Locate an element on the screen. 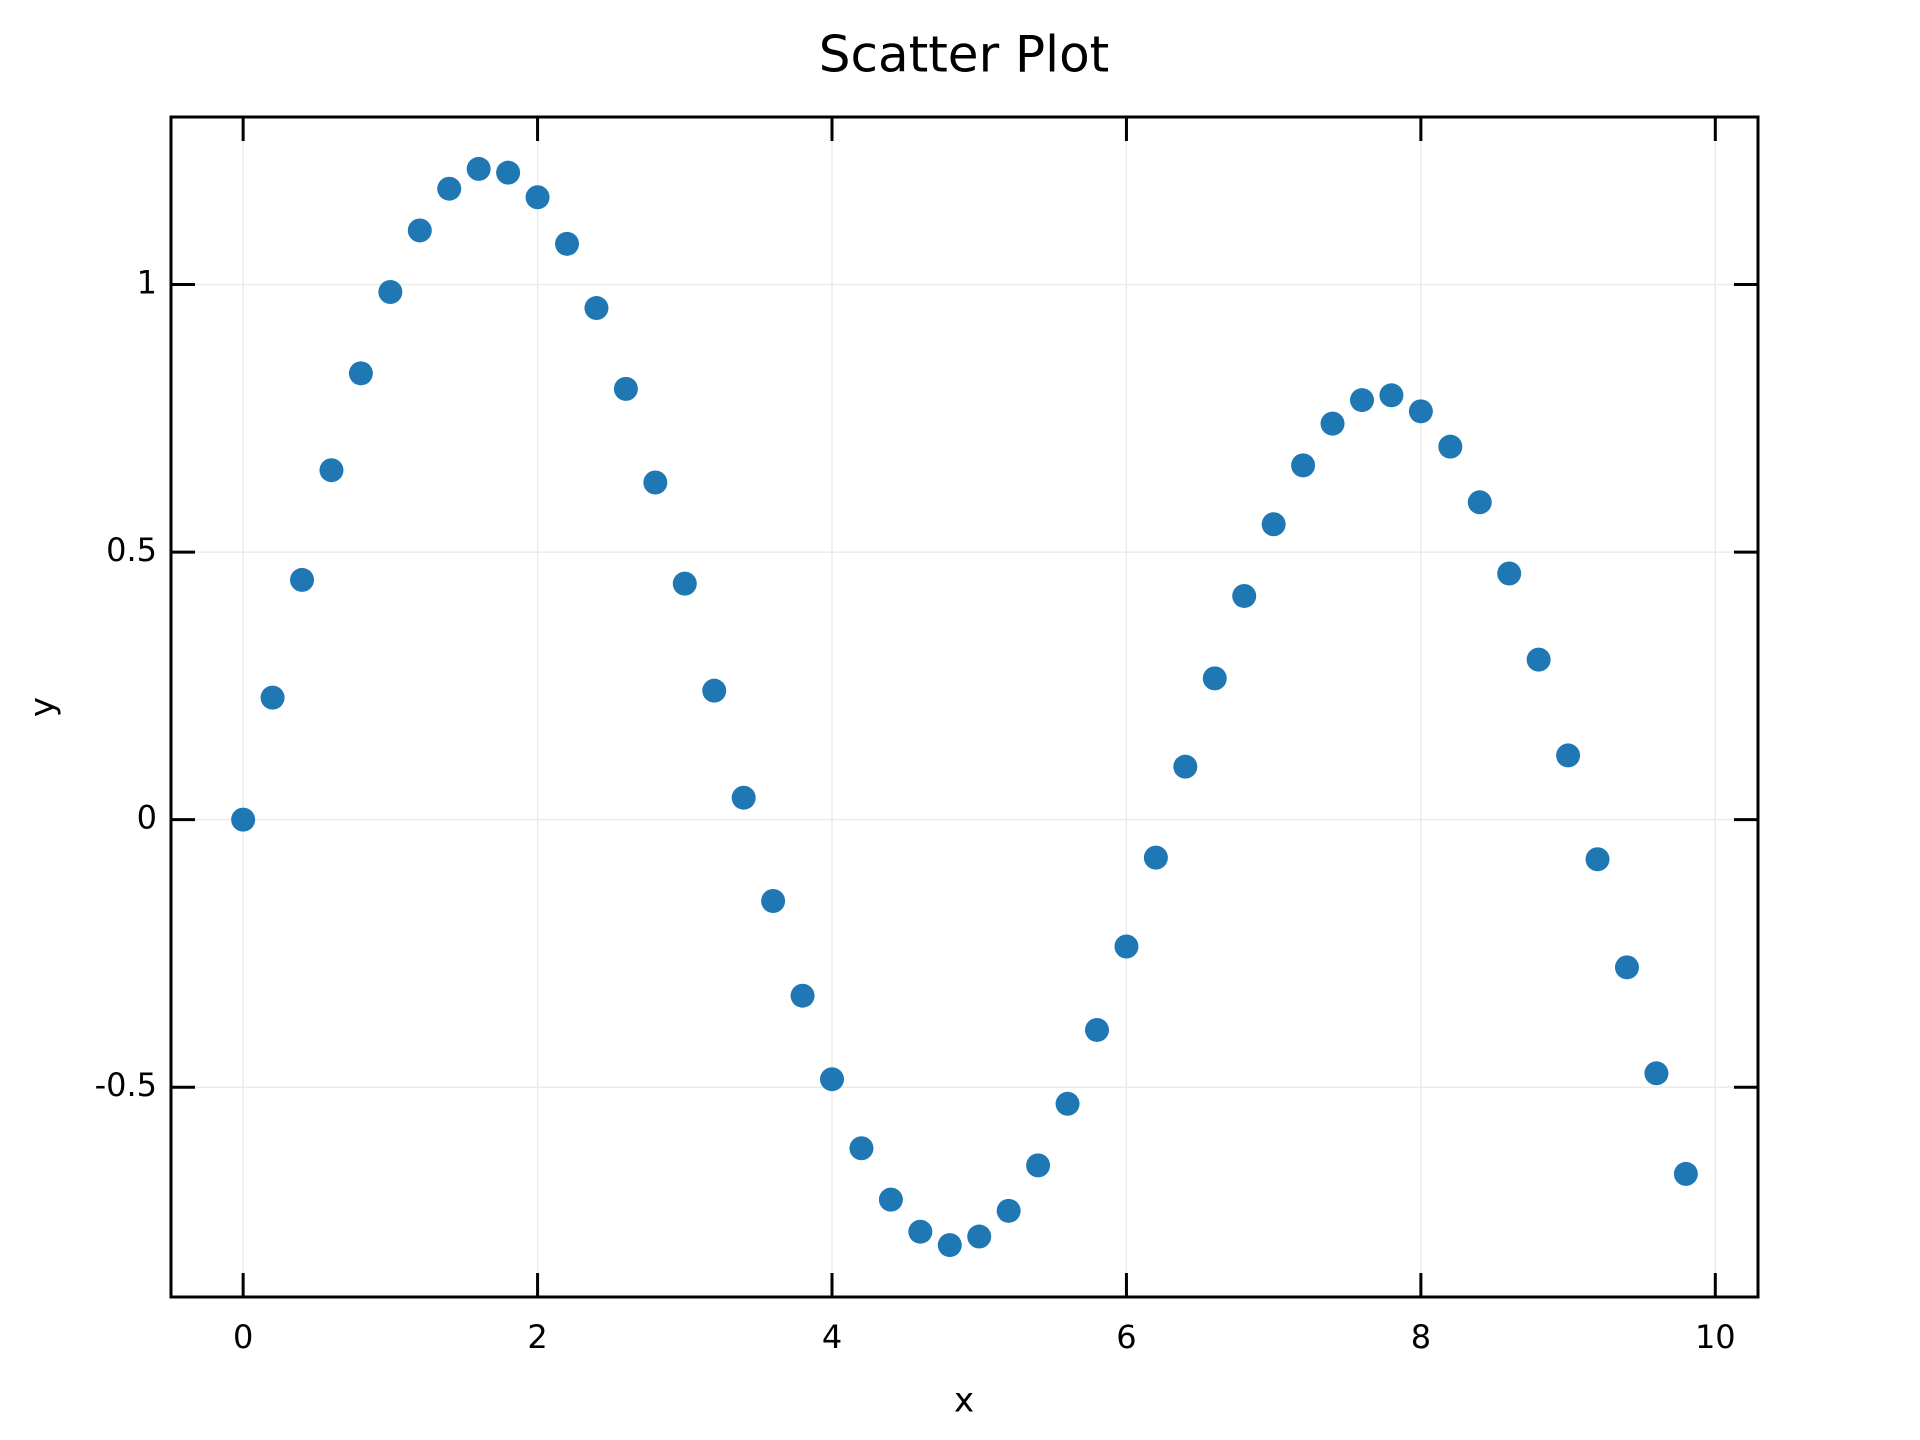 This screenshot has height=1440, width=1920. chart-title: Scatter Plot is located at coordinates (964, 55).